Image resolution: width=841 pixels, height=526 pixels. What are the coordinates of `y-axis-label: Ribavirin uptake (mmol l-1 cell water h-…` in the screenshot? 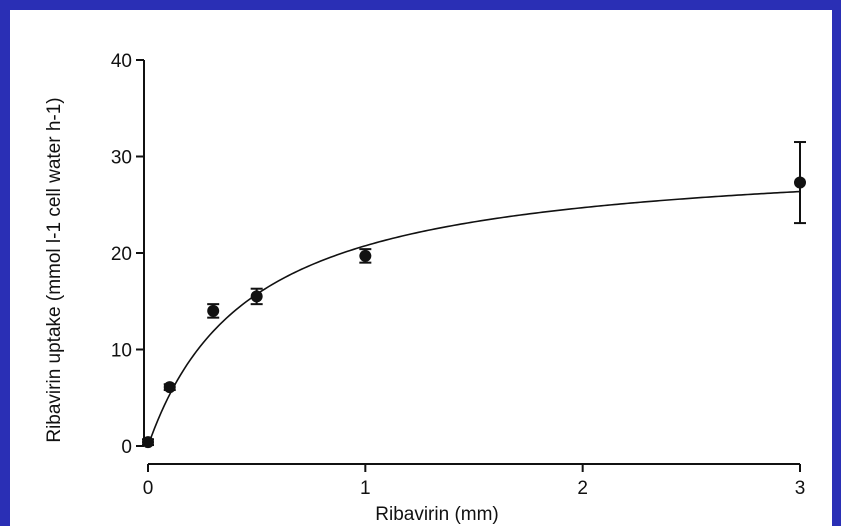 It's located at (54, 269).